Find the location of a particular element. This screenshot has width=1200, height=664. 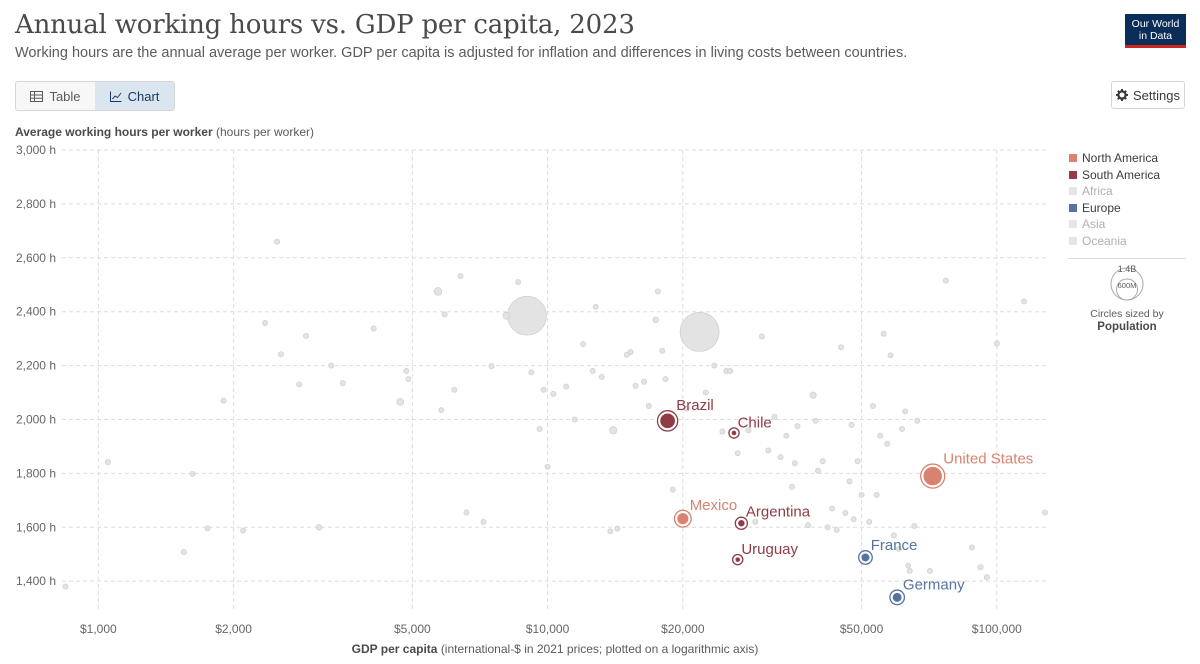

gear-icon is located at coordinates (1122, 95).